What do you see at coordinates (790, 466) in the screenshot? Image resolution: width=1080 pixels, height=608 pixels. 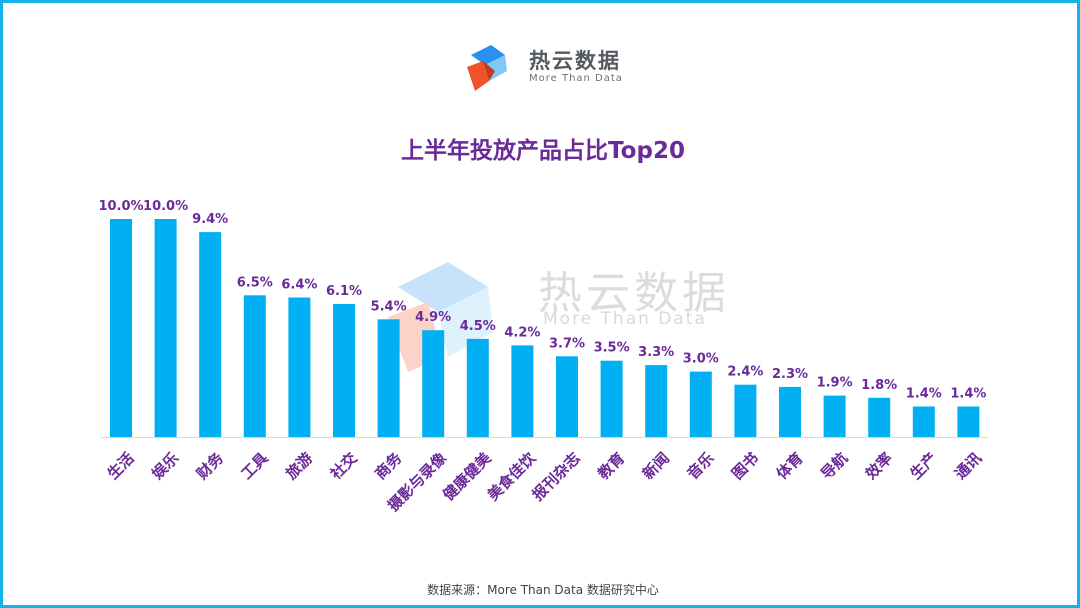 I see `category-label-15: 体育` at bounding box center [790, 466].